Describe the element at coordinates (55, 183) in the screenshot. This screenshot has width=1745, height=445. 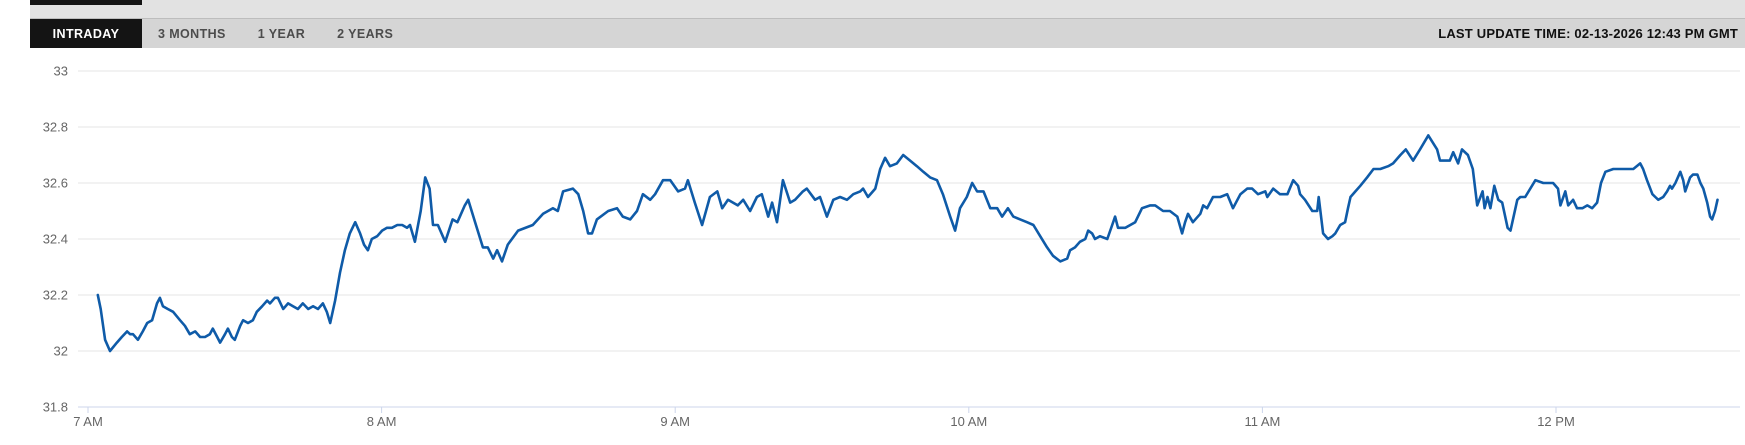
I see `y-tick-label: 32.6` at that location.